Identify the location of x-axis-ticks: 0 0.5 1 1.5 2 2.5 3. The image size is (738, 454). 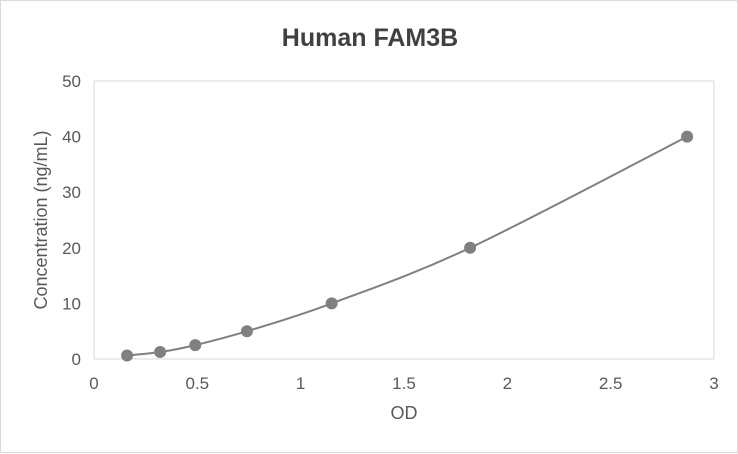
(403, 383).